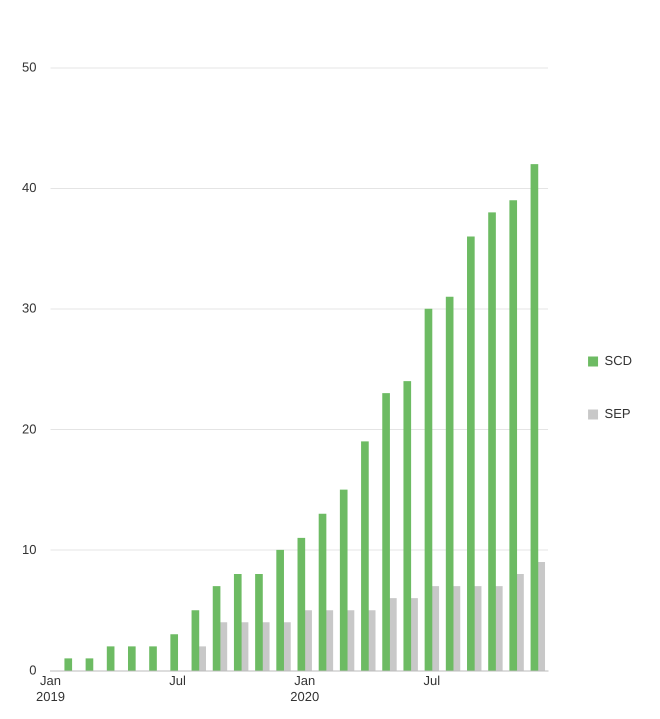 This screenshot has width=660, height=719. I want to click on y-tick-label: 30, so click(29, 308).